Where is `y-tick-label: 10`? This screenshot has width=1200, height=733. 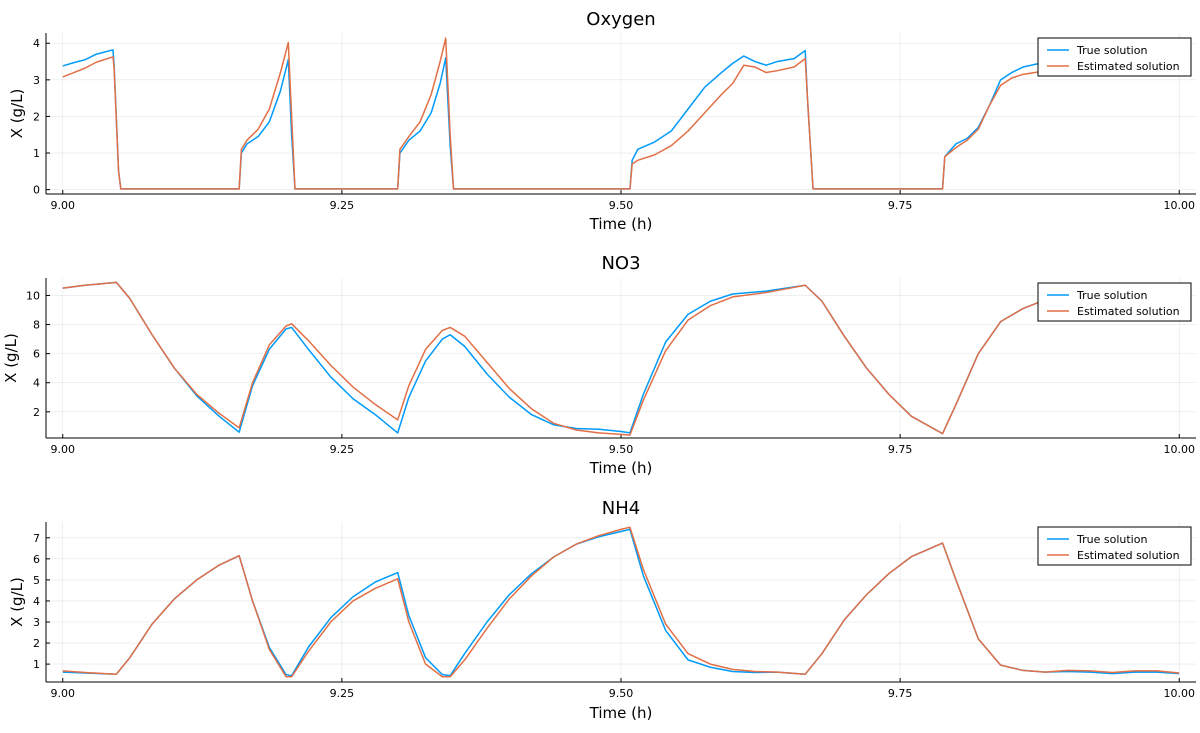 y-tick-label: 10 is located at coordinates (33, 295).